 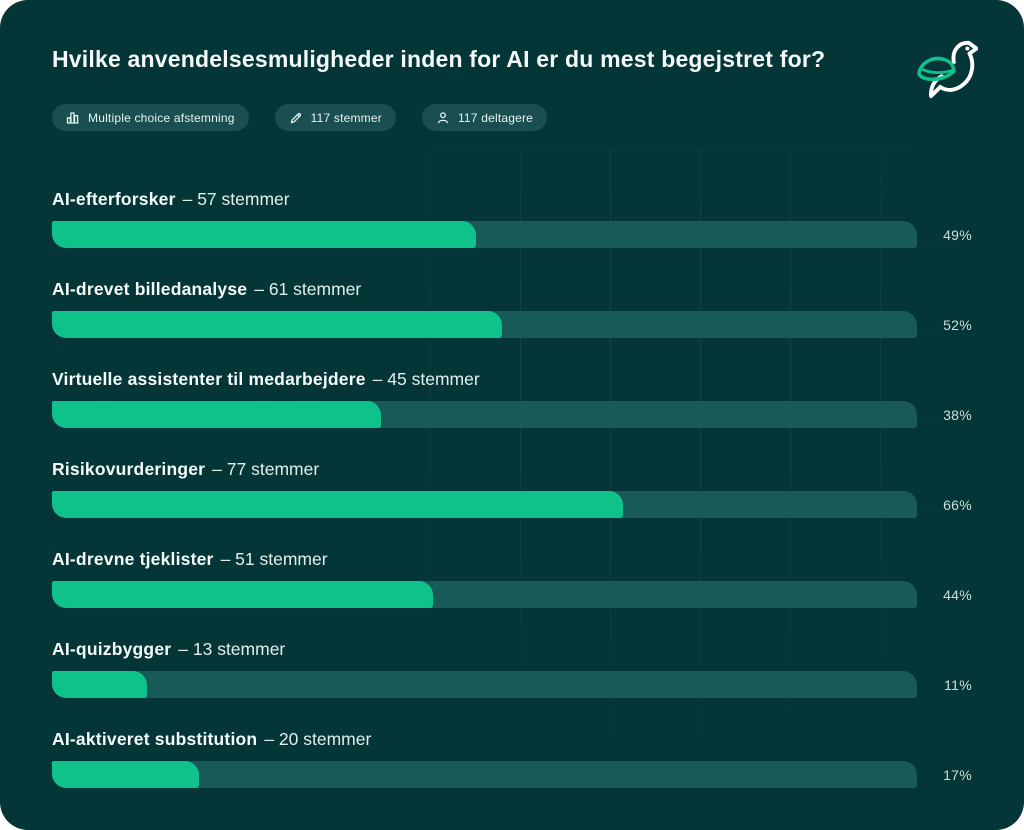 I want to click on option-votes: – 51 stemmer, so click(x=274, y=559).